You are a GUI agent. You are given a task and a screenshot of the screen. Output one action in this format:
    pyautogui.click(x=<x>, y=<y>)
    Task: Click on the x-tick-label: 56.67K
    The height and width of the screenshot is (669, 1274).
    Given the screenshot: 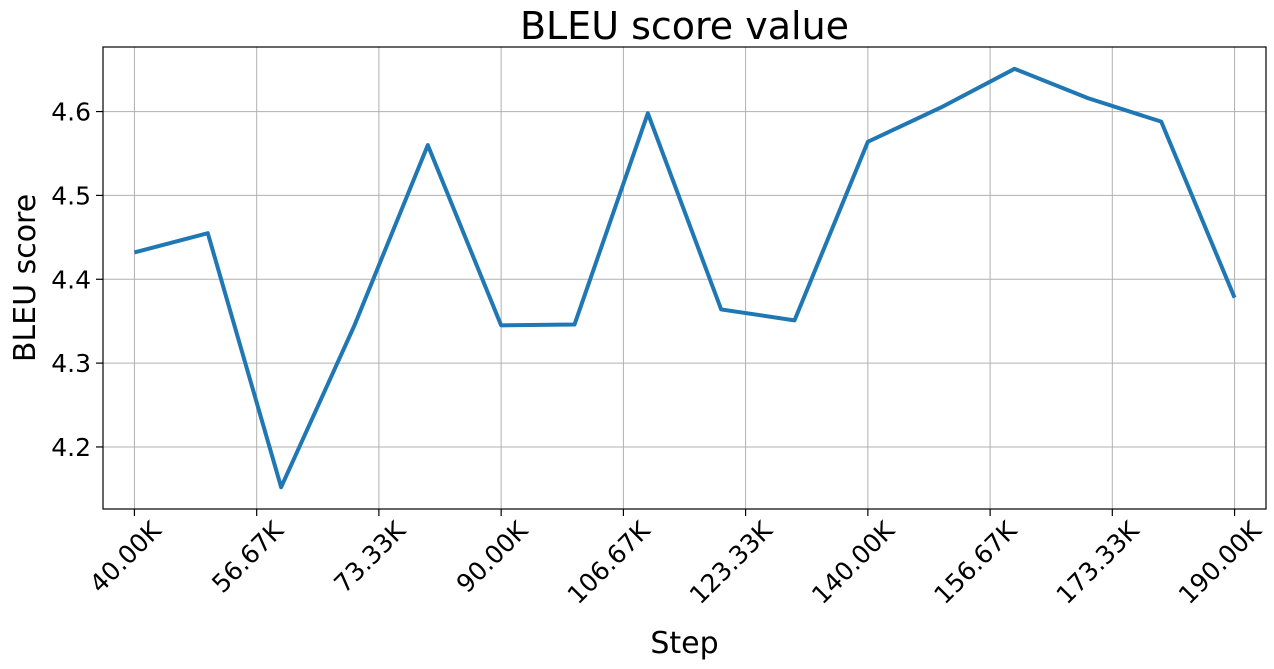 What is the action you would take?
    pyautogui.click(x=247, y=556)
    